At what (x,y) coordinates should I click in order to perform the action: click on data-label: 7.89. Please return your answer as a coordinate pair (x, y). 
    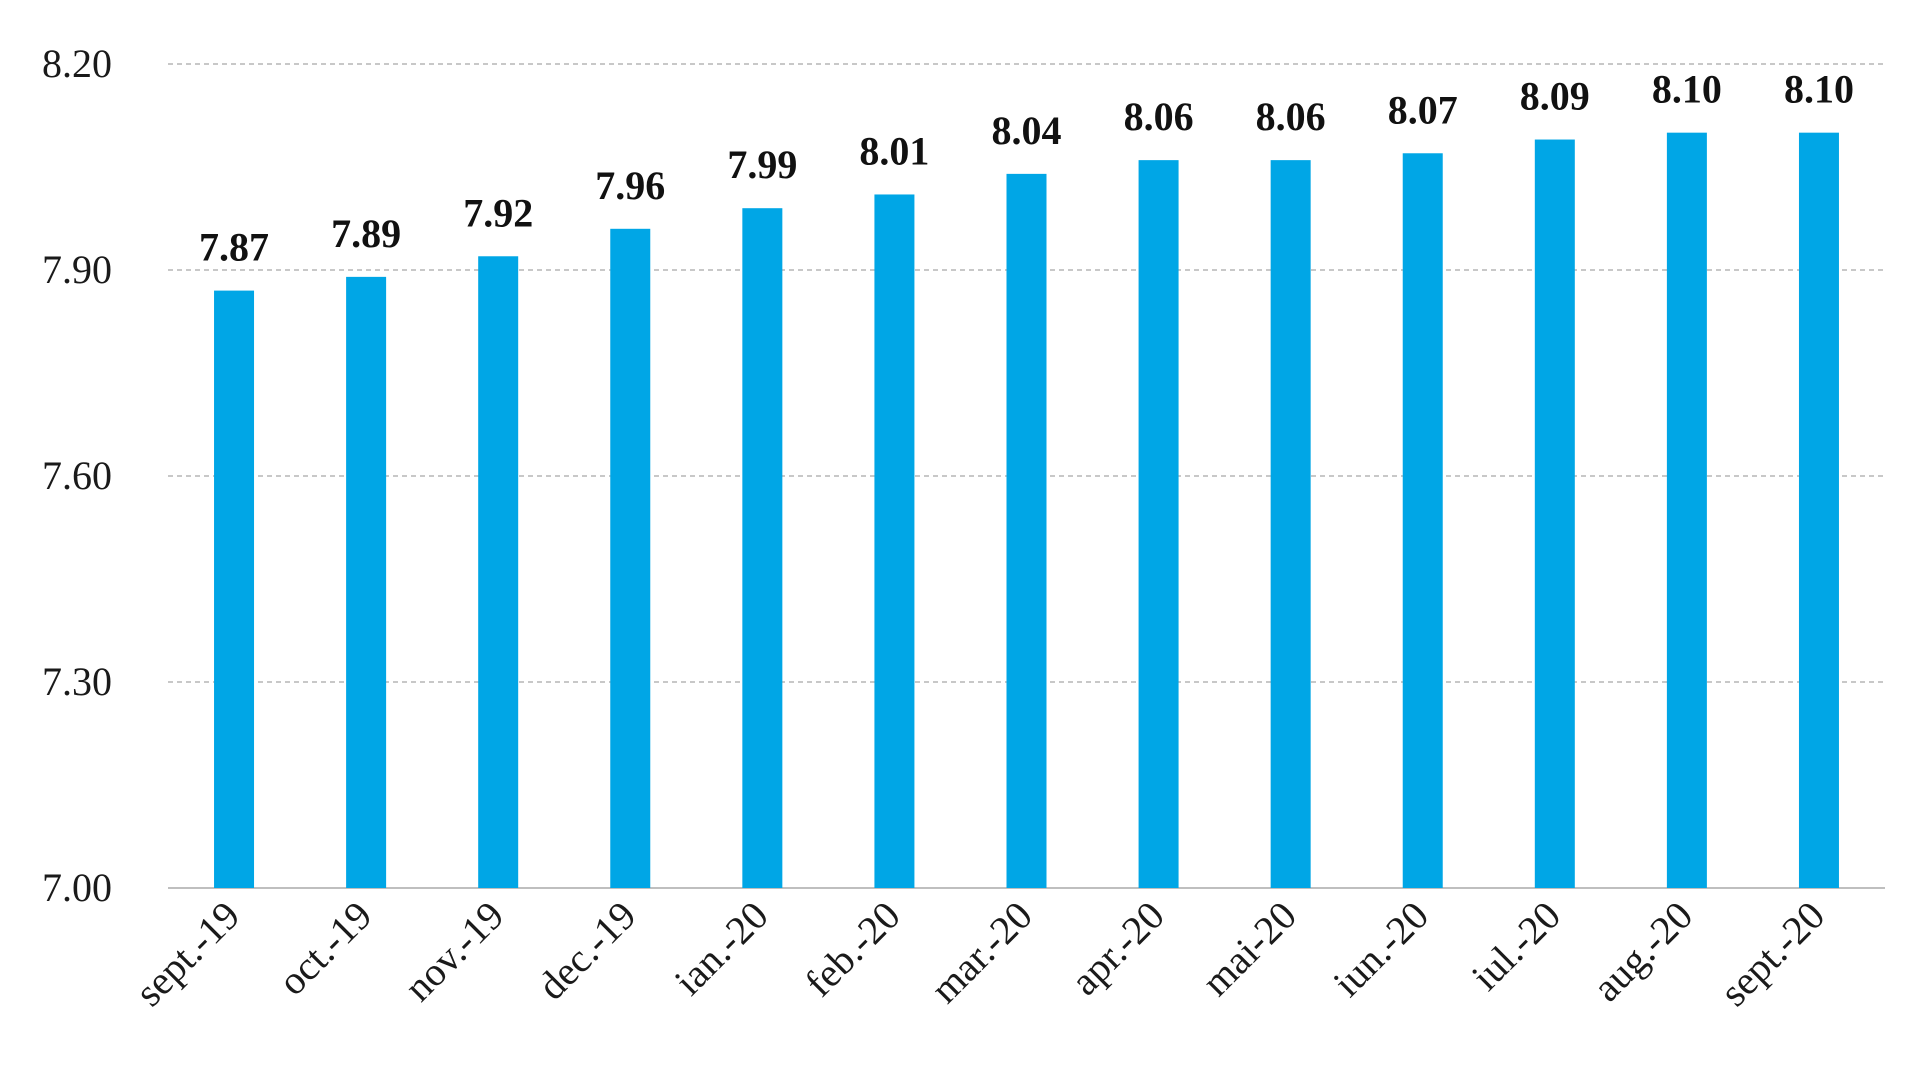
    Looking at the image, I should click on (366, 233).